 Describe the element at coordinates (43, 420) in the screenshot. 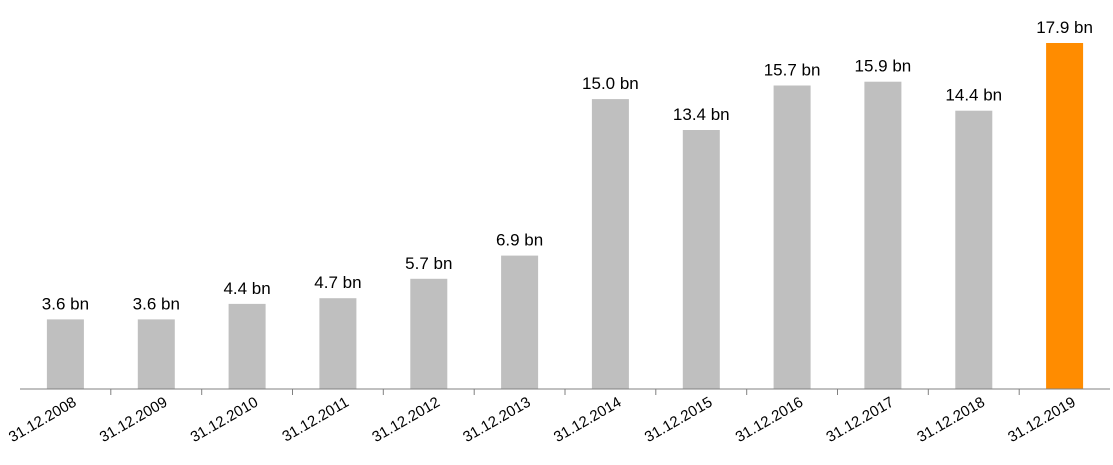

I see `x-tick-label-31.12.2008: 31.12.2008` at that location.